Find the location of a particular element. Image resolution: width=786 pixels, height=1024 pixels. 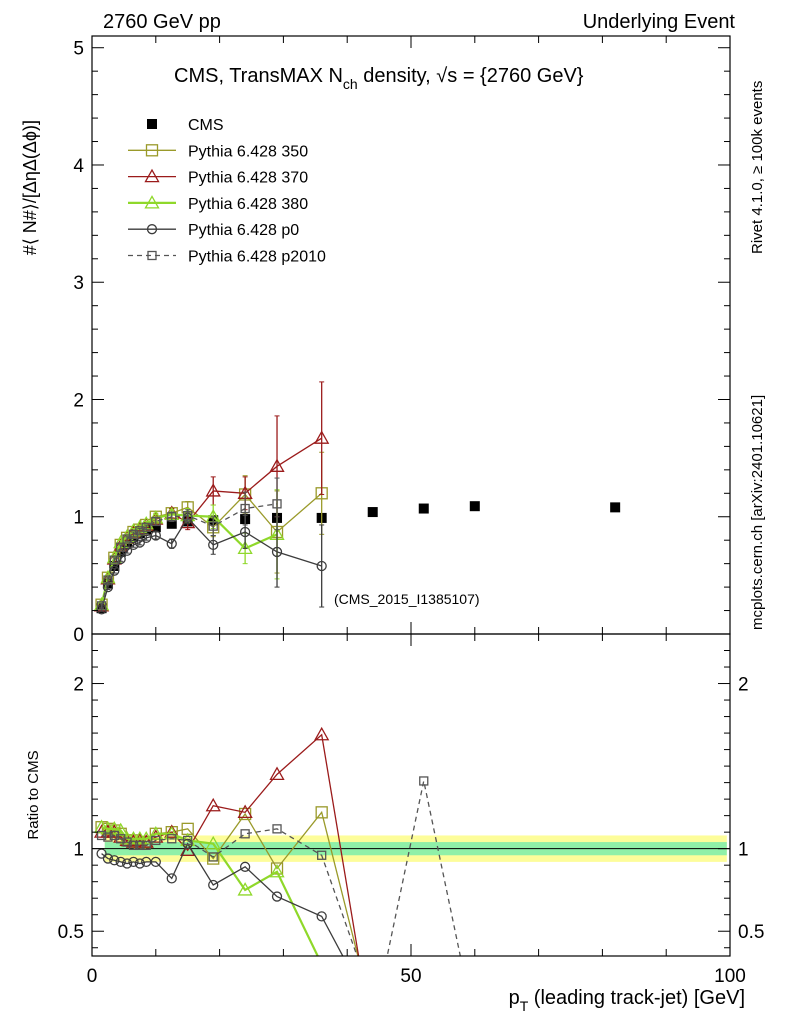

header-right-label: Underlying Event is located at coordinates (659, 22).